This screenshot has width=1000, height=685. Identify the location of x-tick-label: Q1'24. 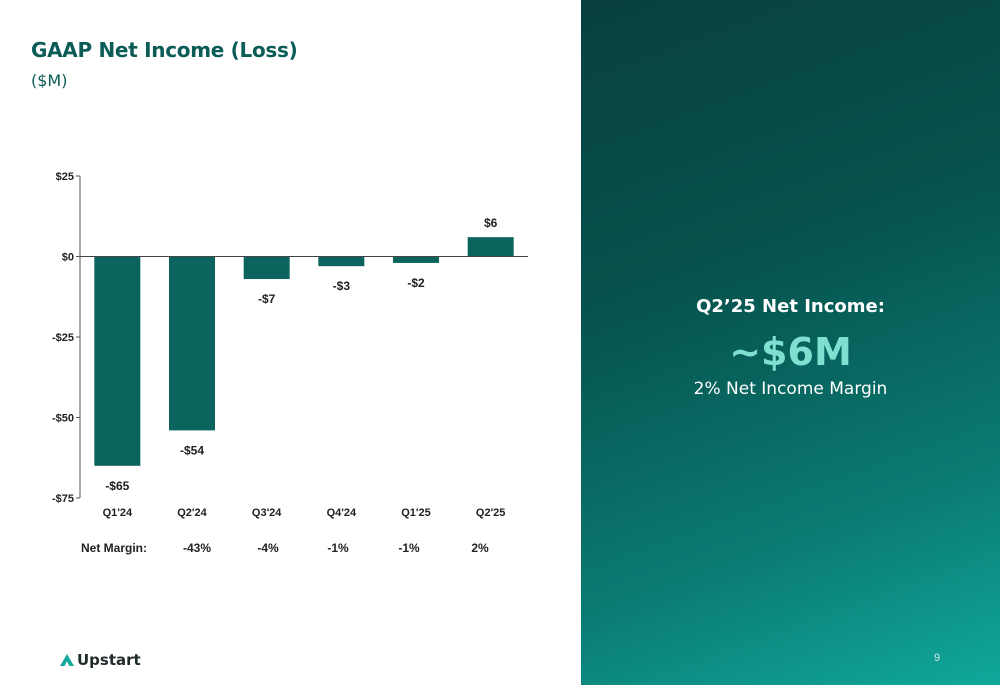
(118, 513).